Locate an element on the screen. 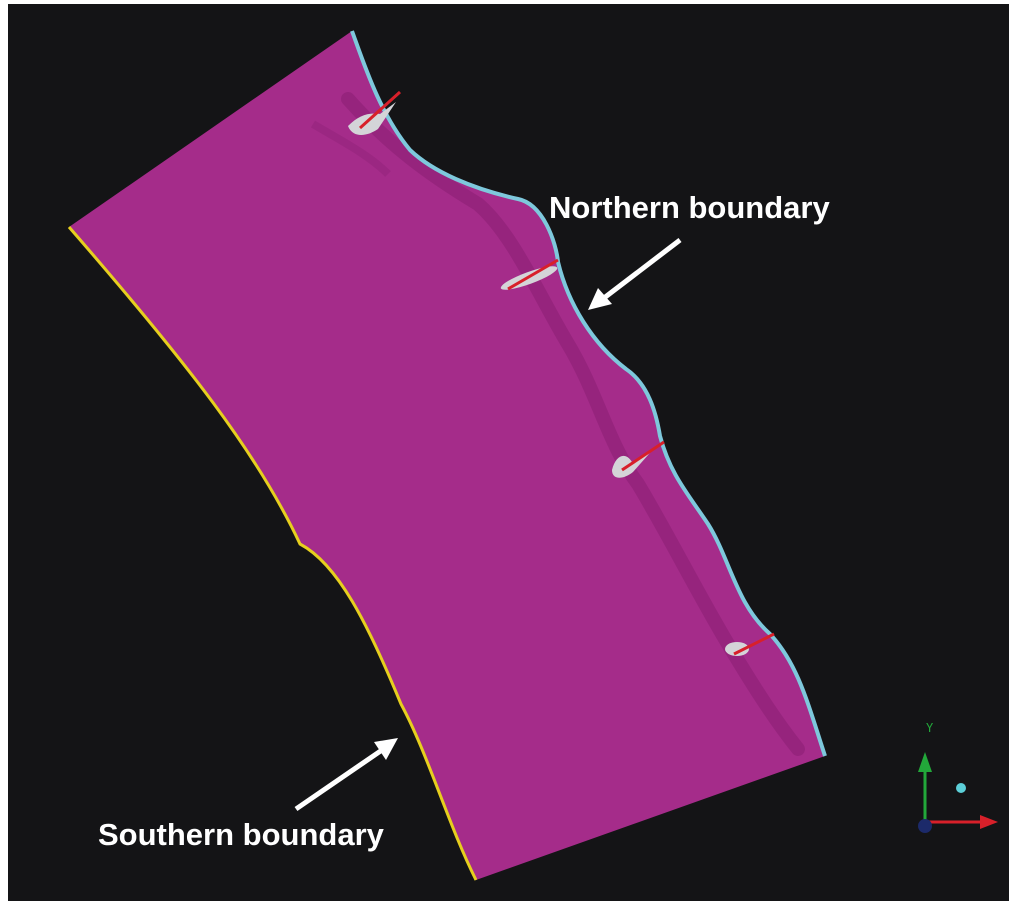  feature-1-line is located at coordinates (380, 110).